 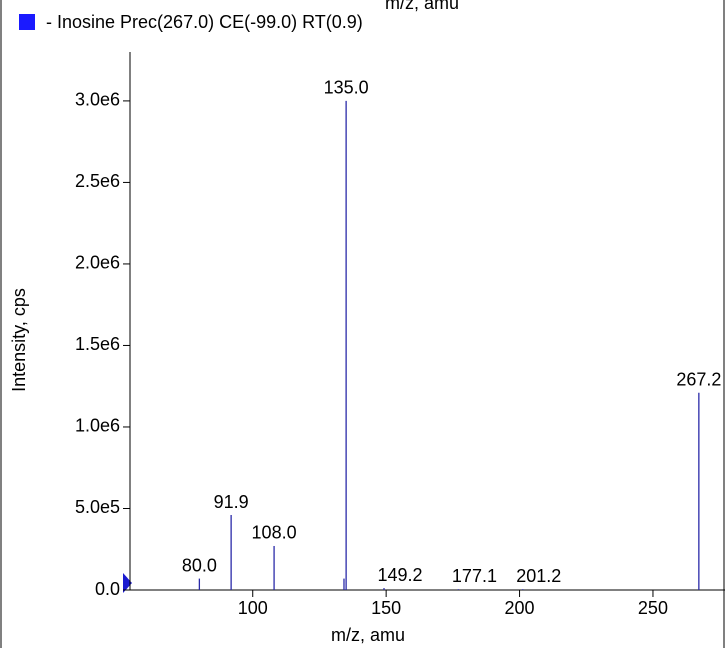 I want to click on x-tick-label: 200, so click(x=520, y=608).